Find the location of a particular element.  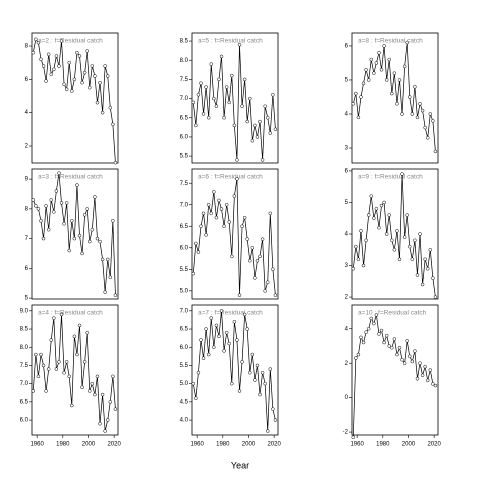

panel: 5.0 5.5 6.0 6.5 7.0 7.5 a=6 : f=Residual catch is located at coordinates (229, 234).